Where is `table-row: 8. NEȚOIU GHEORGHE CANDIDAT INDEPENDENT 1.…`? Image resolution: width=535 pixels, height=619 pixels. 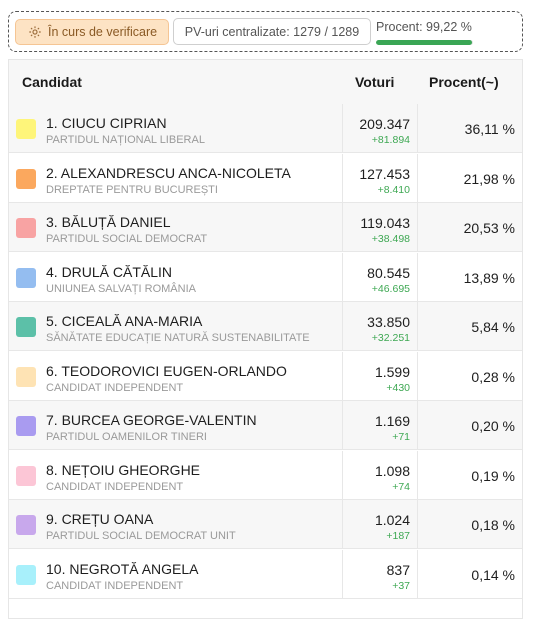
table-row: 8. NEȚOIU GHEORGHE CANDIDAT INDEPENDENT 1.… is located at coordinates (265, 475).